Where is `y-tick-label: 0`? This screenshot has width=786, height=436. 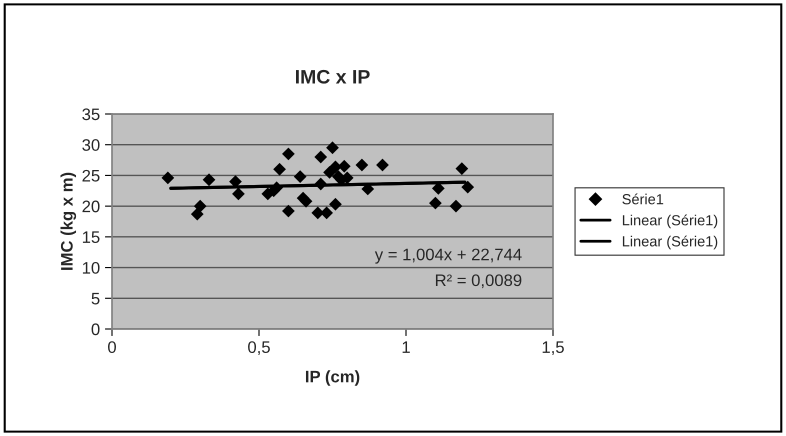
y-tick-label: 0 is located at coordinates (96, 329).